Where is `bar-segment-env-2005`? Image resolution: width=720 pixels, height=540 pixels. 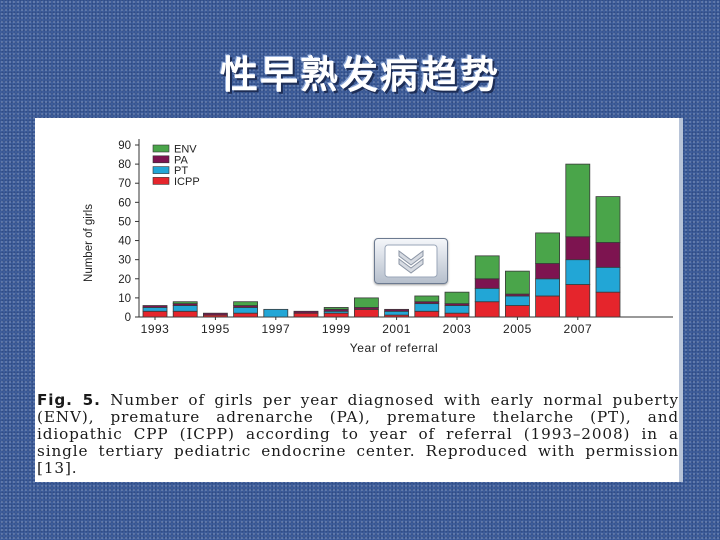 bar-segment-env-2005 is located at coordinates (517, 282).